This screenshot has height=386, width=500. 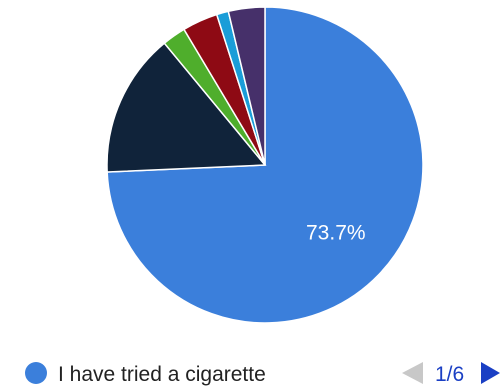 I want to click on legend-page-indicator: 1/6, so click(x=449, y=374).